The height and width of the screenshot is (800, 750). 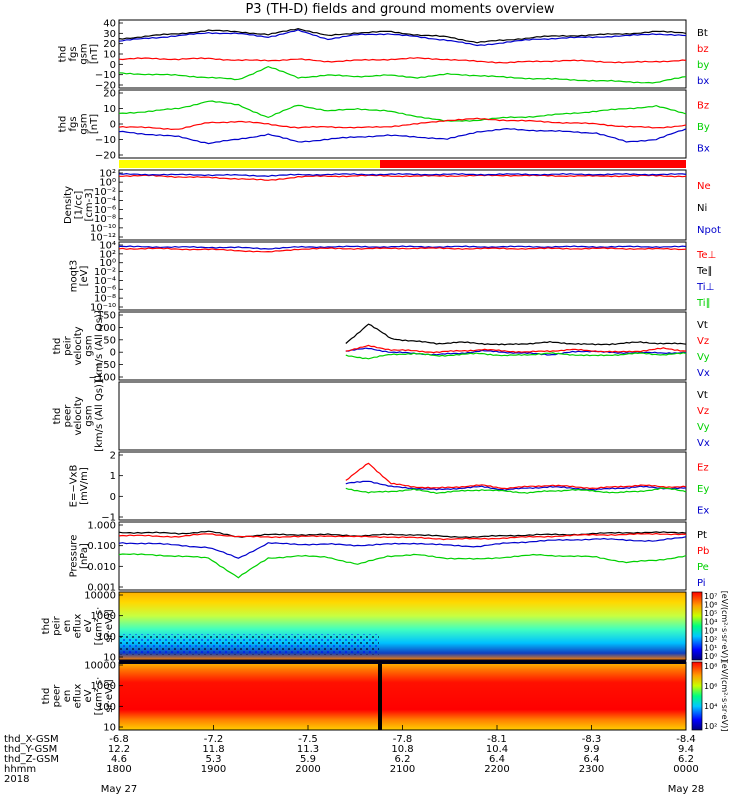 What do you see at coordinates (74, 276) in the screenshot?
I see `y-axis-label: moqt3` at bounding box center [74, 276].